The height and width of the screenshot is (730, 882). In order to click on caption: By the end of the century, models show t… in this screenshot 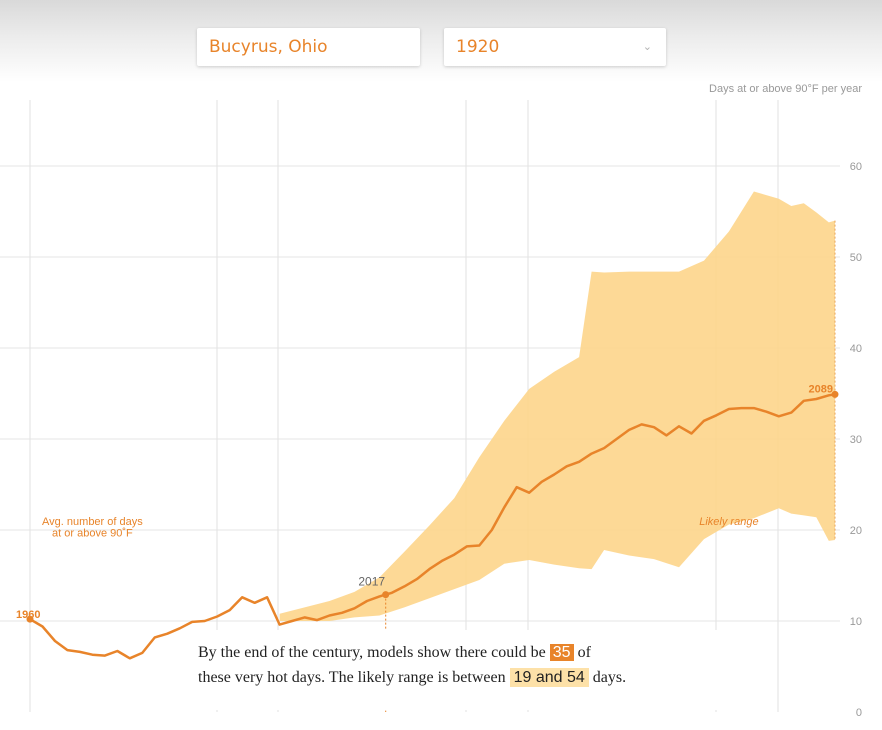, I will do `click(470, 670)`.